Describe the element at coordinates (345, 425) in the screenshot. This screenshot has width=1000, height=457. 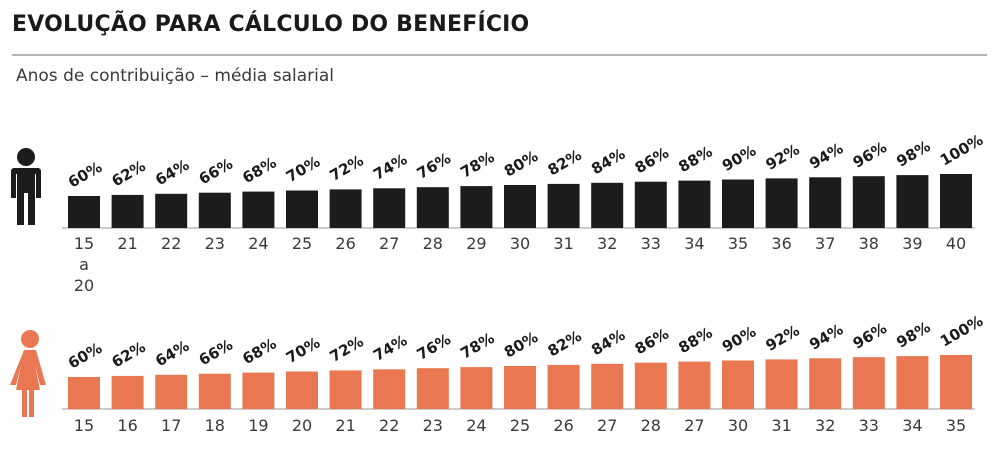
I see `women-tick-label: 21` at that location.